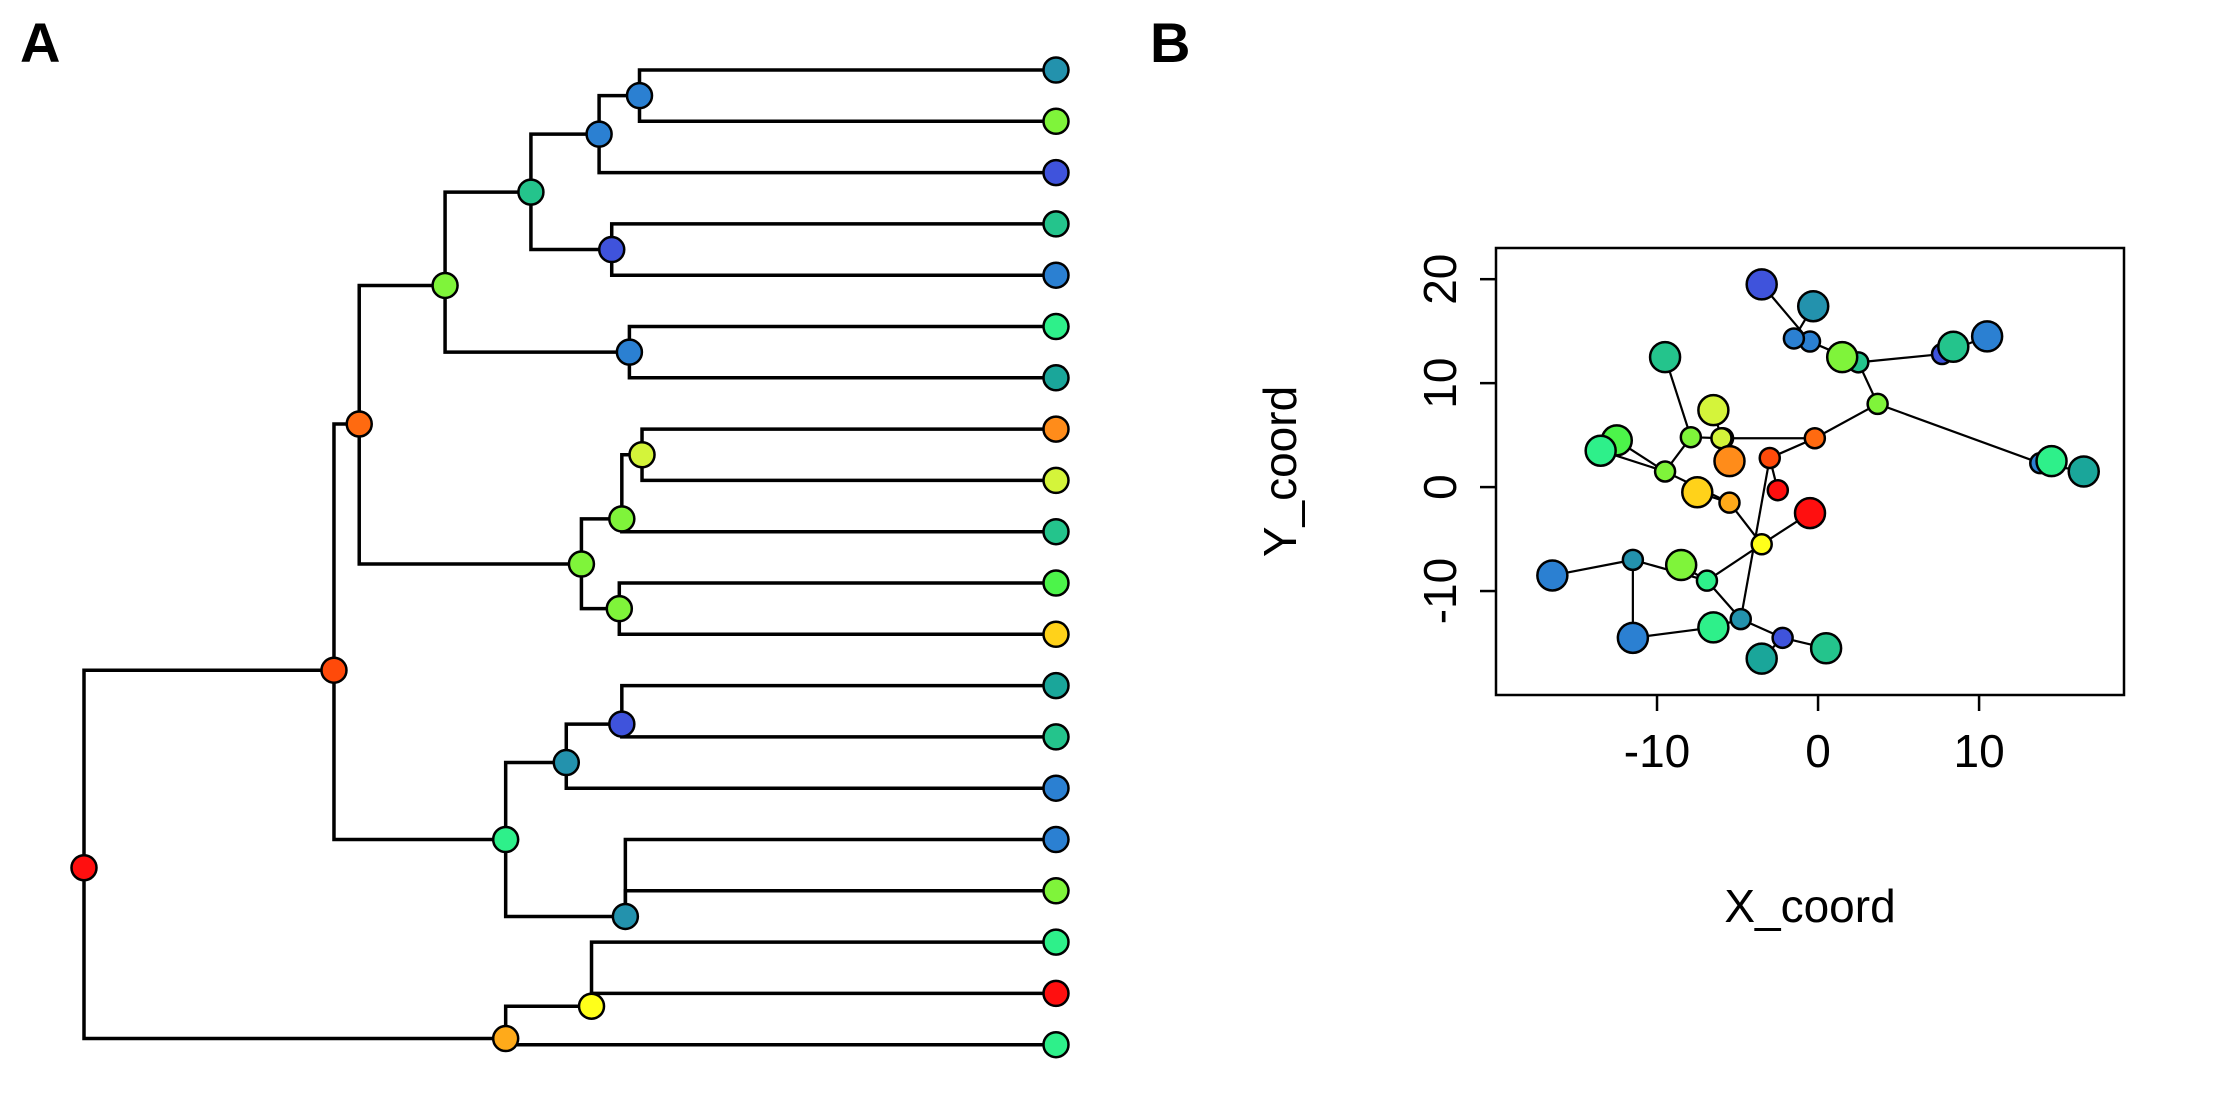 This screenshot has width=2226, height=1113. Describe the element at coordinates (1280, 471) in the screenshot. I see `y-axis-label: Y_coord` at that location.